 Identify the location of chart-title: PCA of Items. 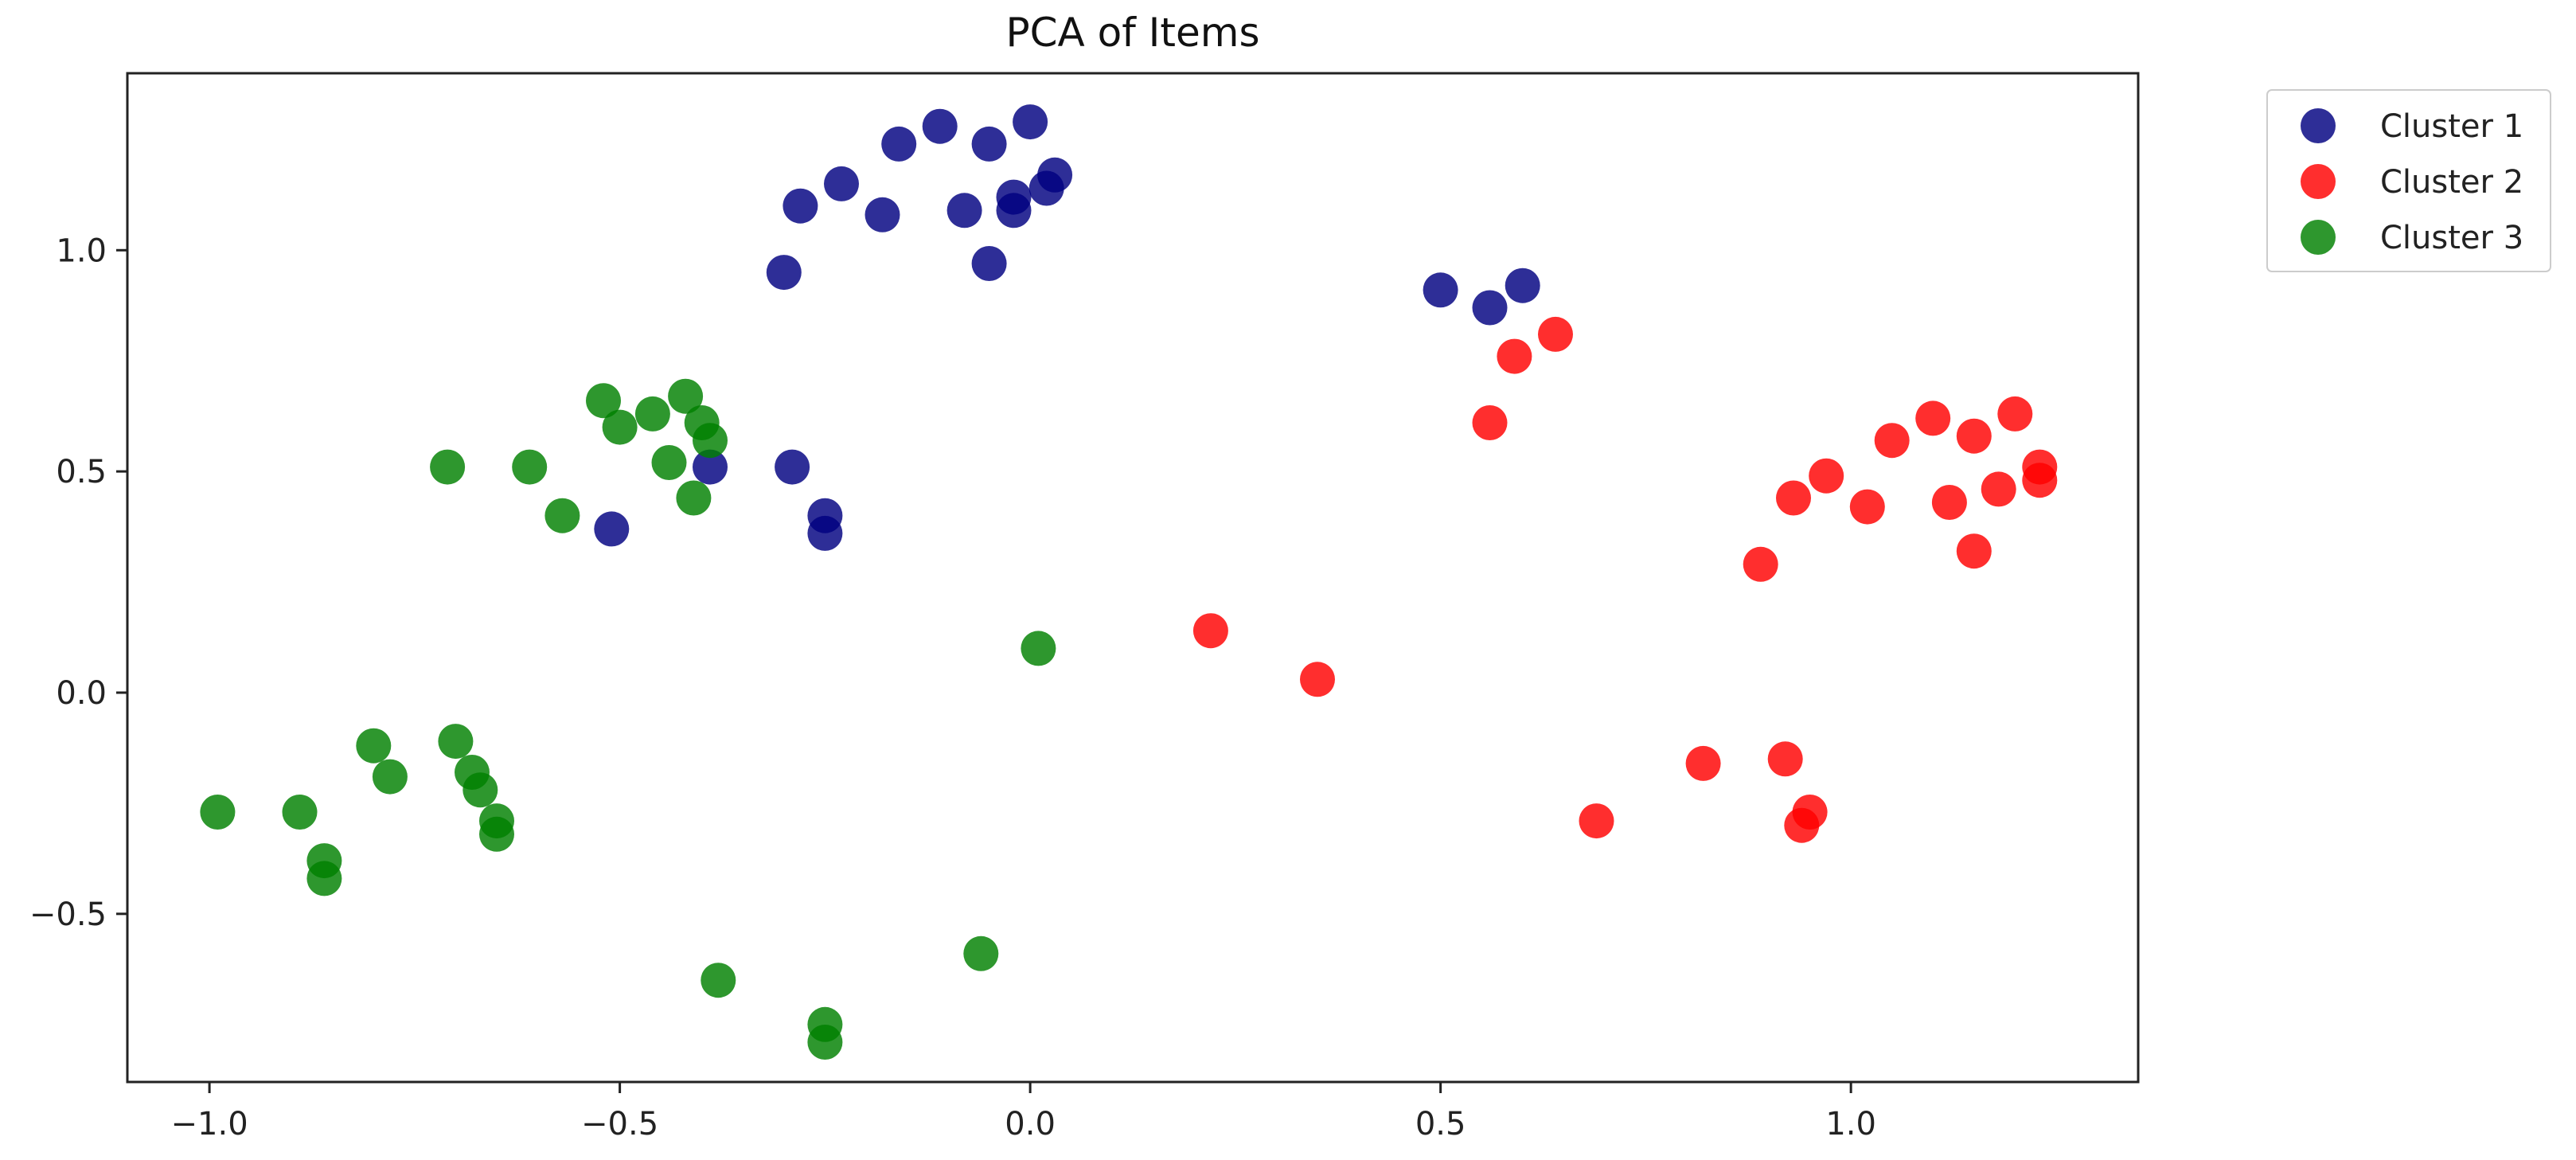
(1132, 33).